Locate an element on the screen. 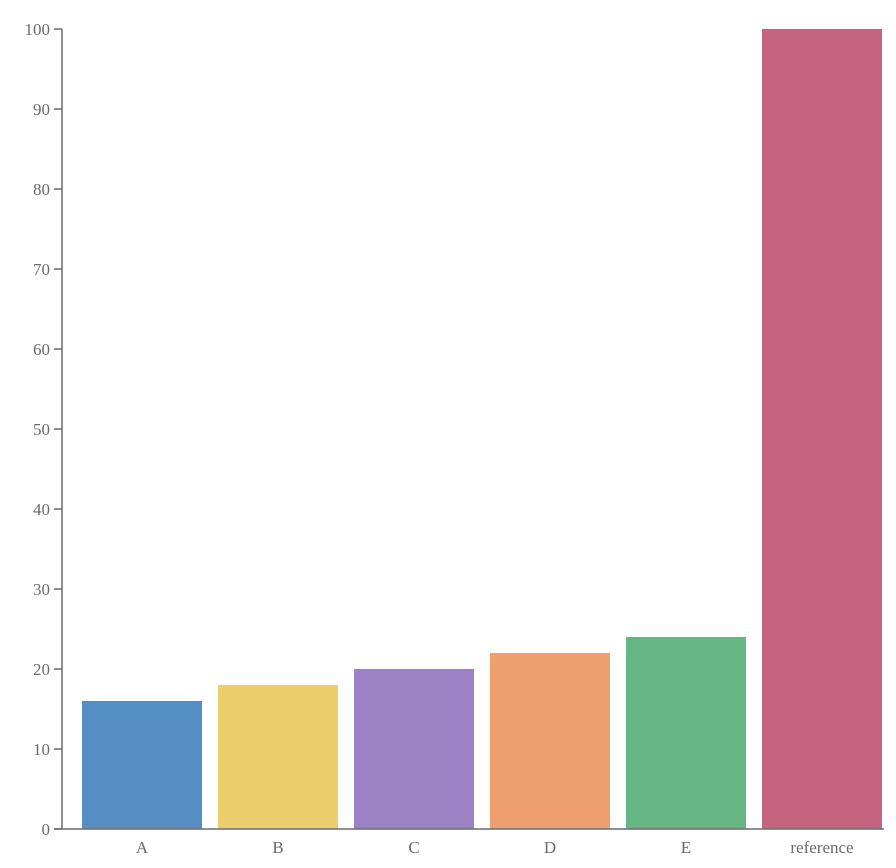  y-tick-label: 10 is located at coordinates (41, 749).